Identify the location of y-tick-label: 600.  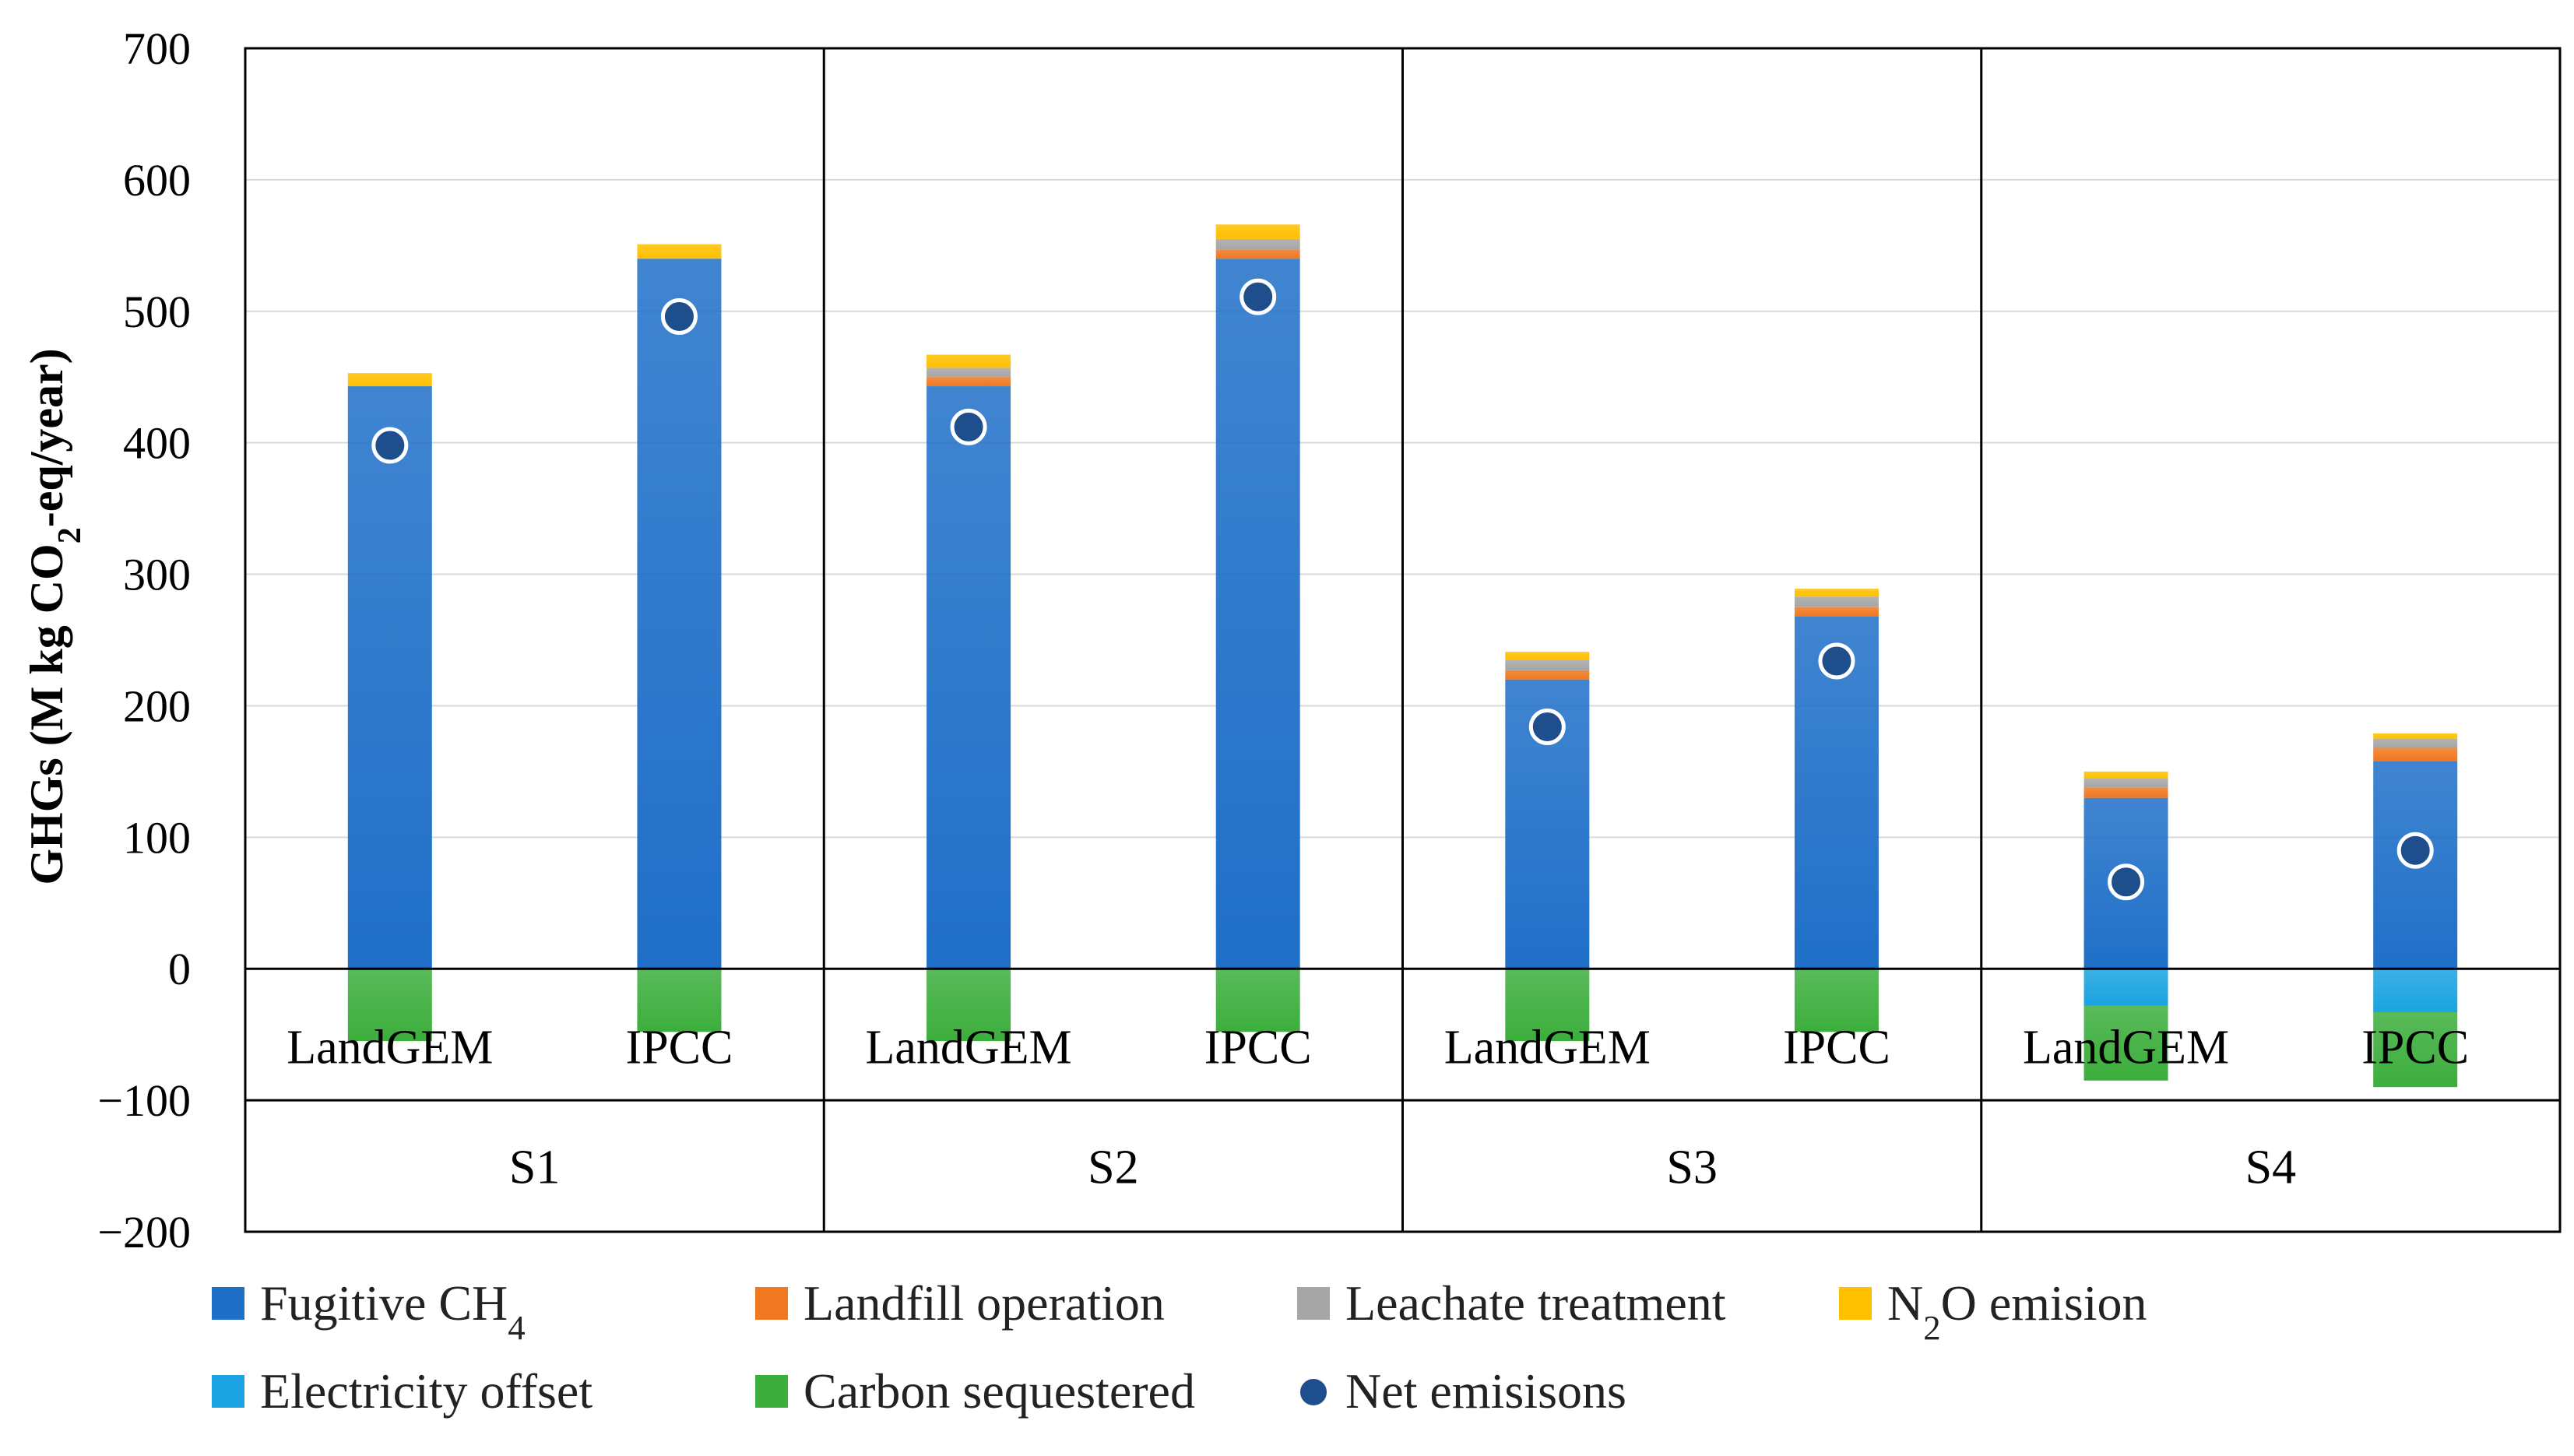
(157, 180).